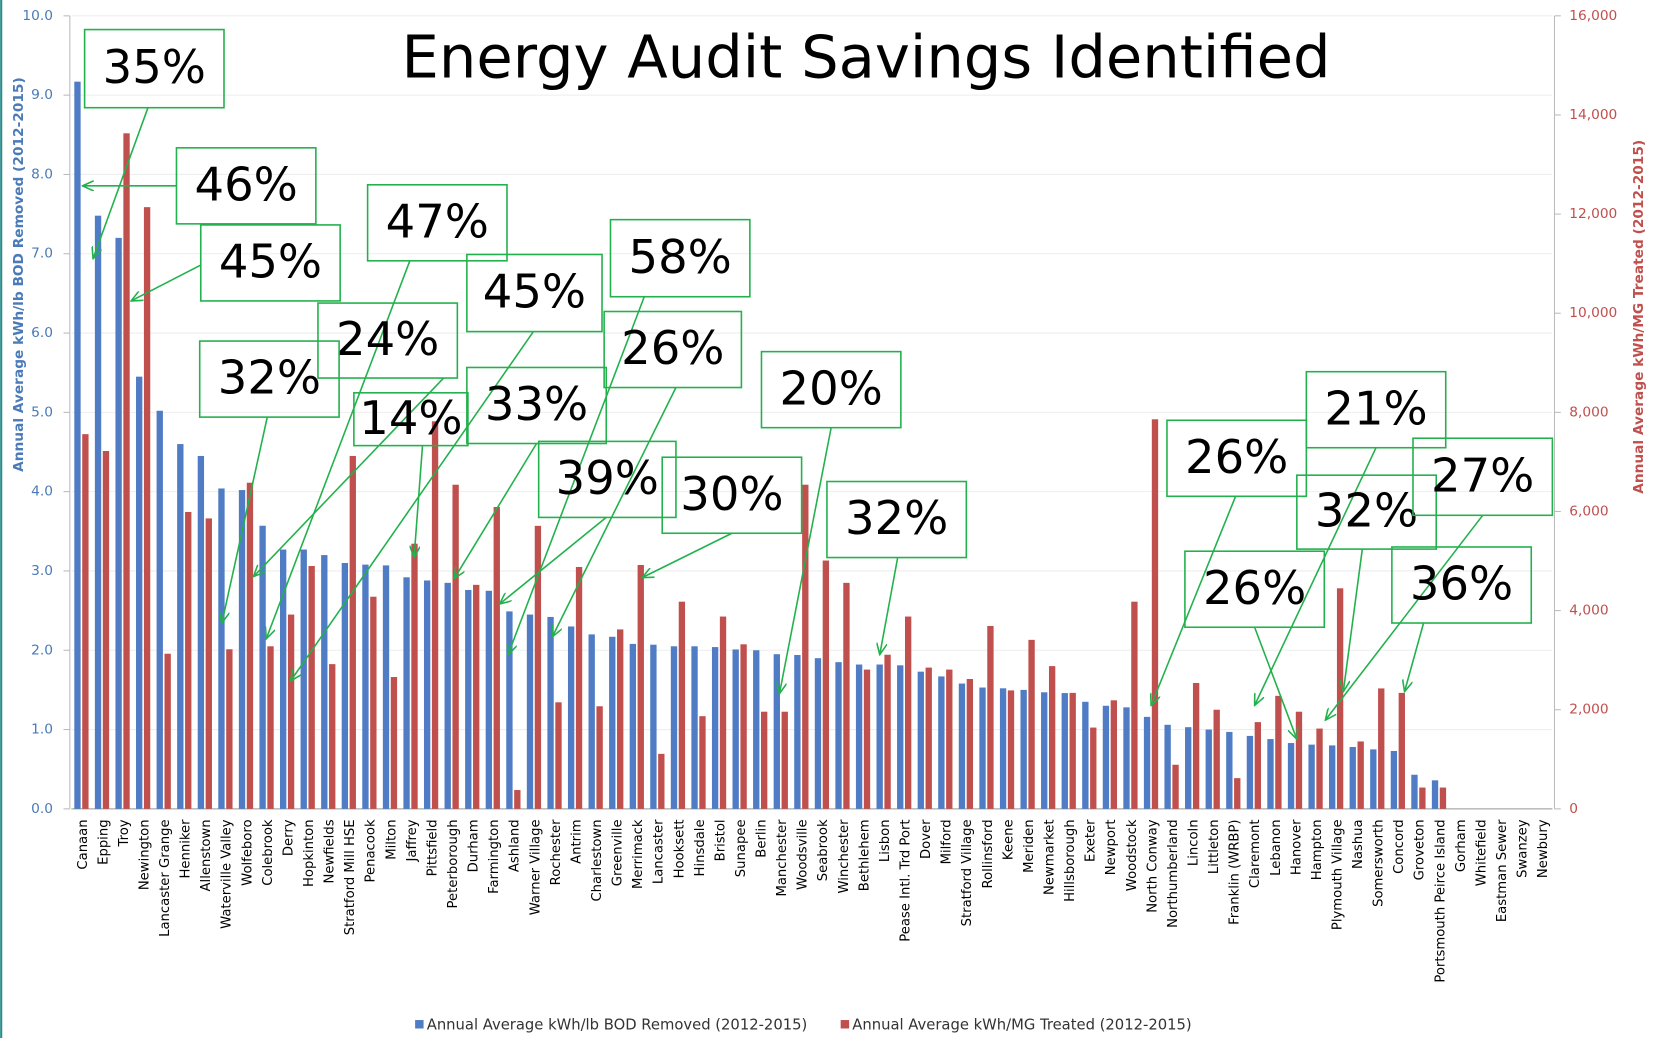 The image size is (1656, 1038). What do you see at coordinates (247, 852) in the screenshot?
I see `x-tick-label: Wolfeboro` at bounding box center [247, 852].